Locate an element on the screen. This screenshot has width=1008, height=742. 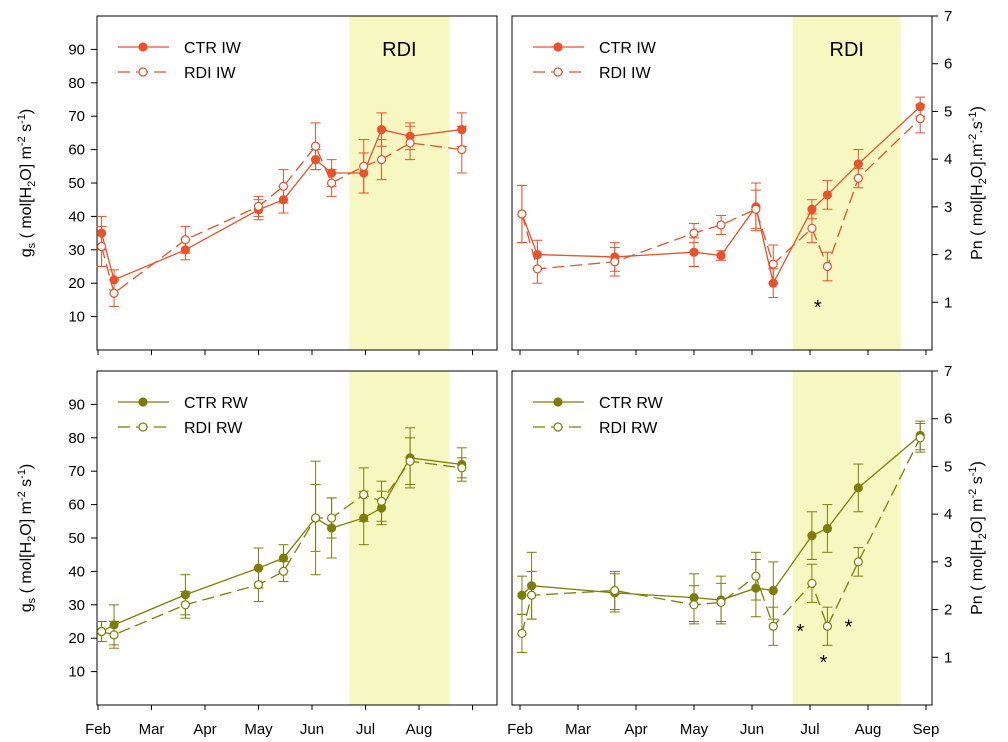
y-axis-title-pn: Pn ( mol[H2O].m-2.s-1) is located at coordinates (978, 183).